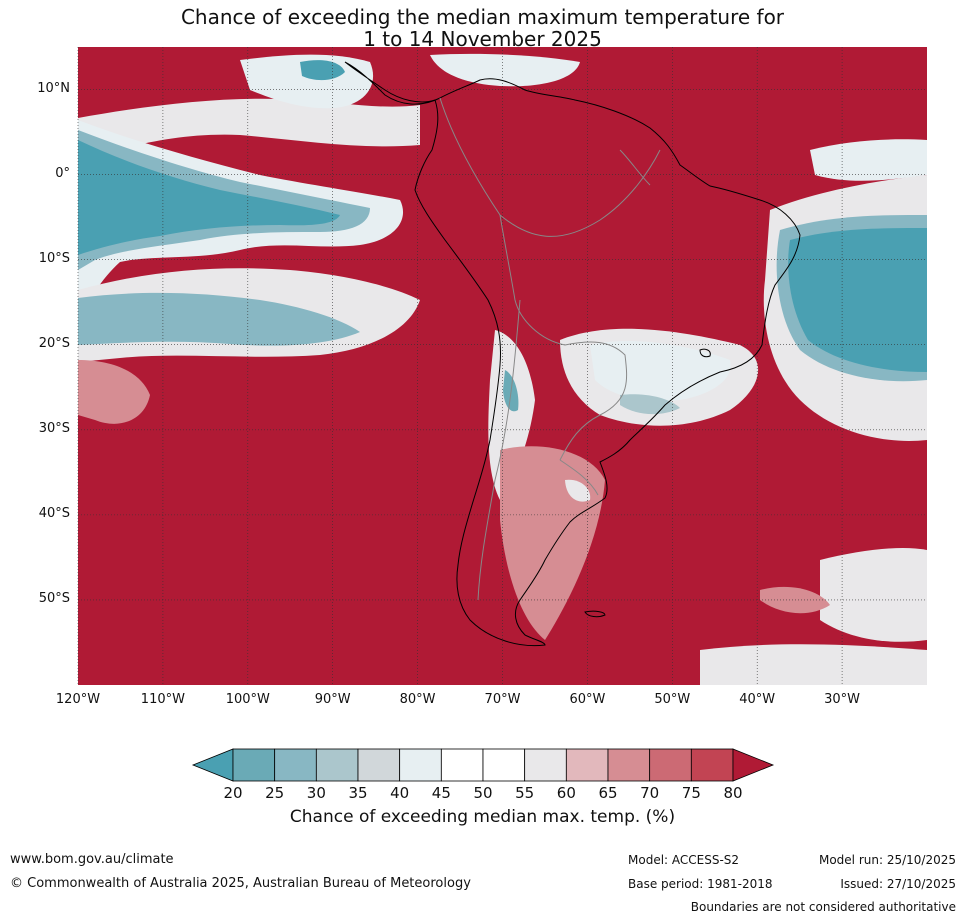 The width and height of the screenshot is (965, 919). Describe the element at coordinates (502, 699) in the screenshot. I see `longitude-label: 70°W` at that location.